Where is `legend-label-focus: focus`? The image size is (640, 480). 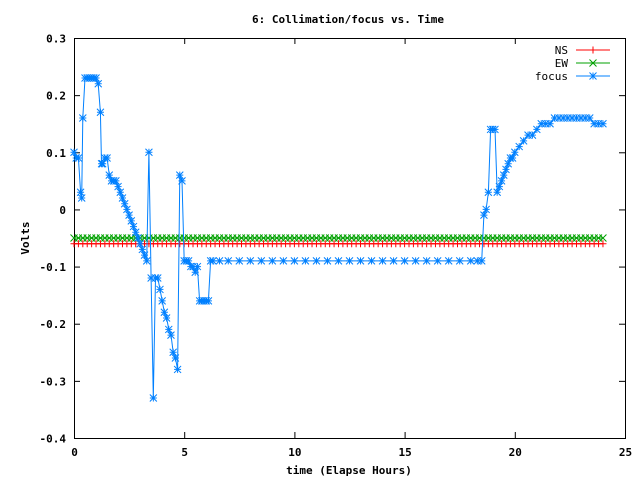 legend-label-focus: focus is located at coordinates (551, 76).